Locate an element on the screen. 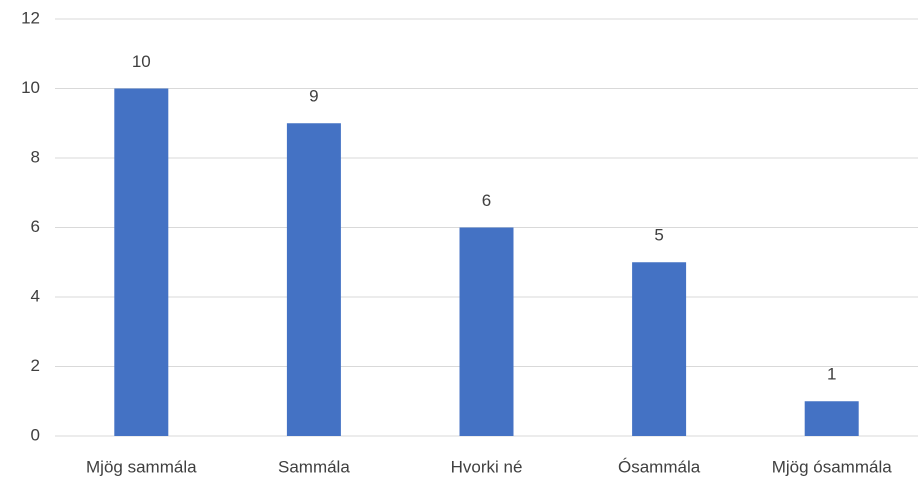  y-tick-label: 10 is located at coordinates (30, 87).